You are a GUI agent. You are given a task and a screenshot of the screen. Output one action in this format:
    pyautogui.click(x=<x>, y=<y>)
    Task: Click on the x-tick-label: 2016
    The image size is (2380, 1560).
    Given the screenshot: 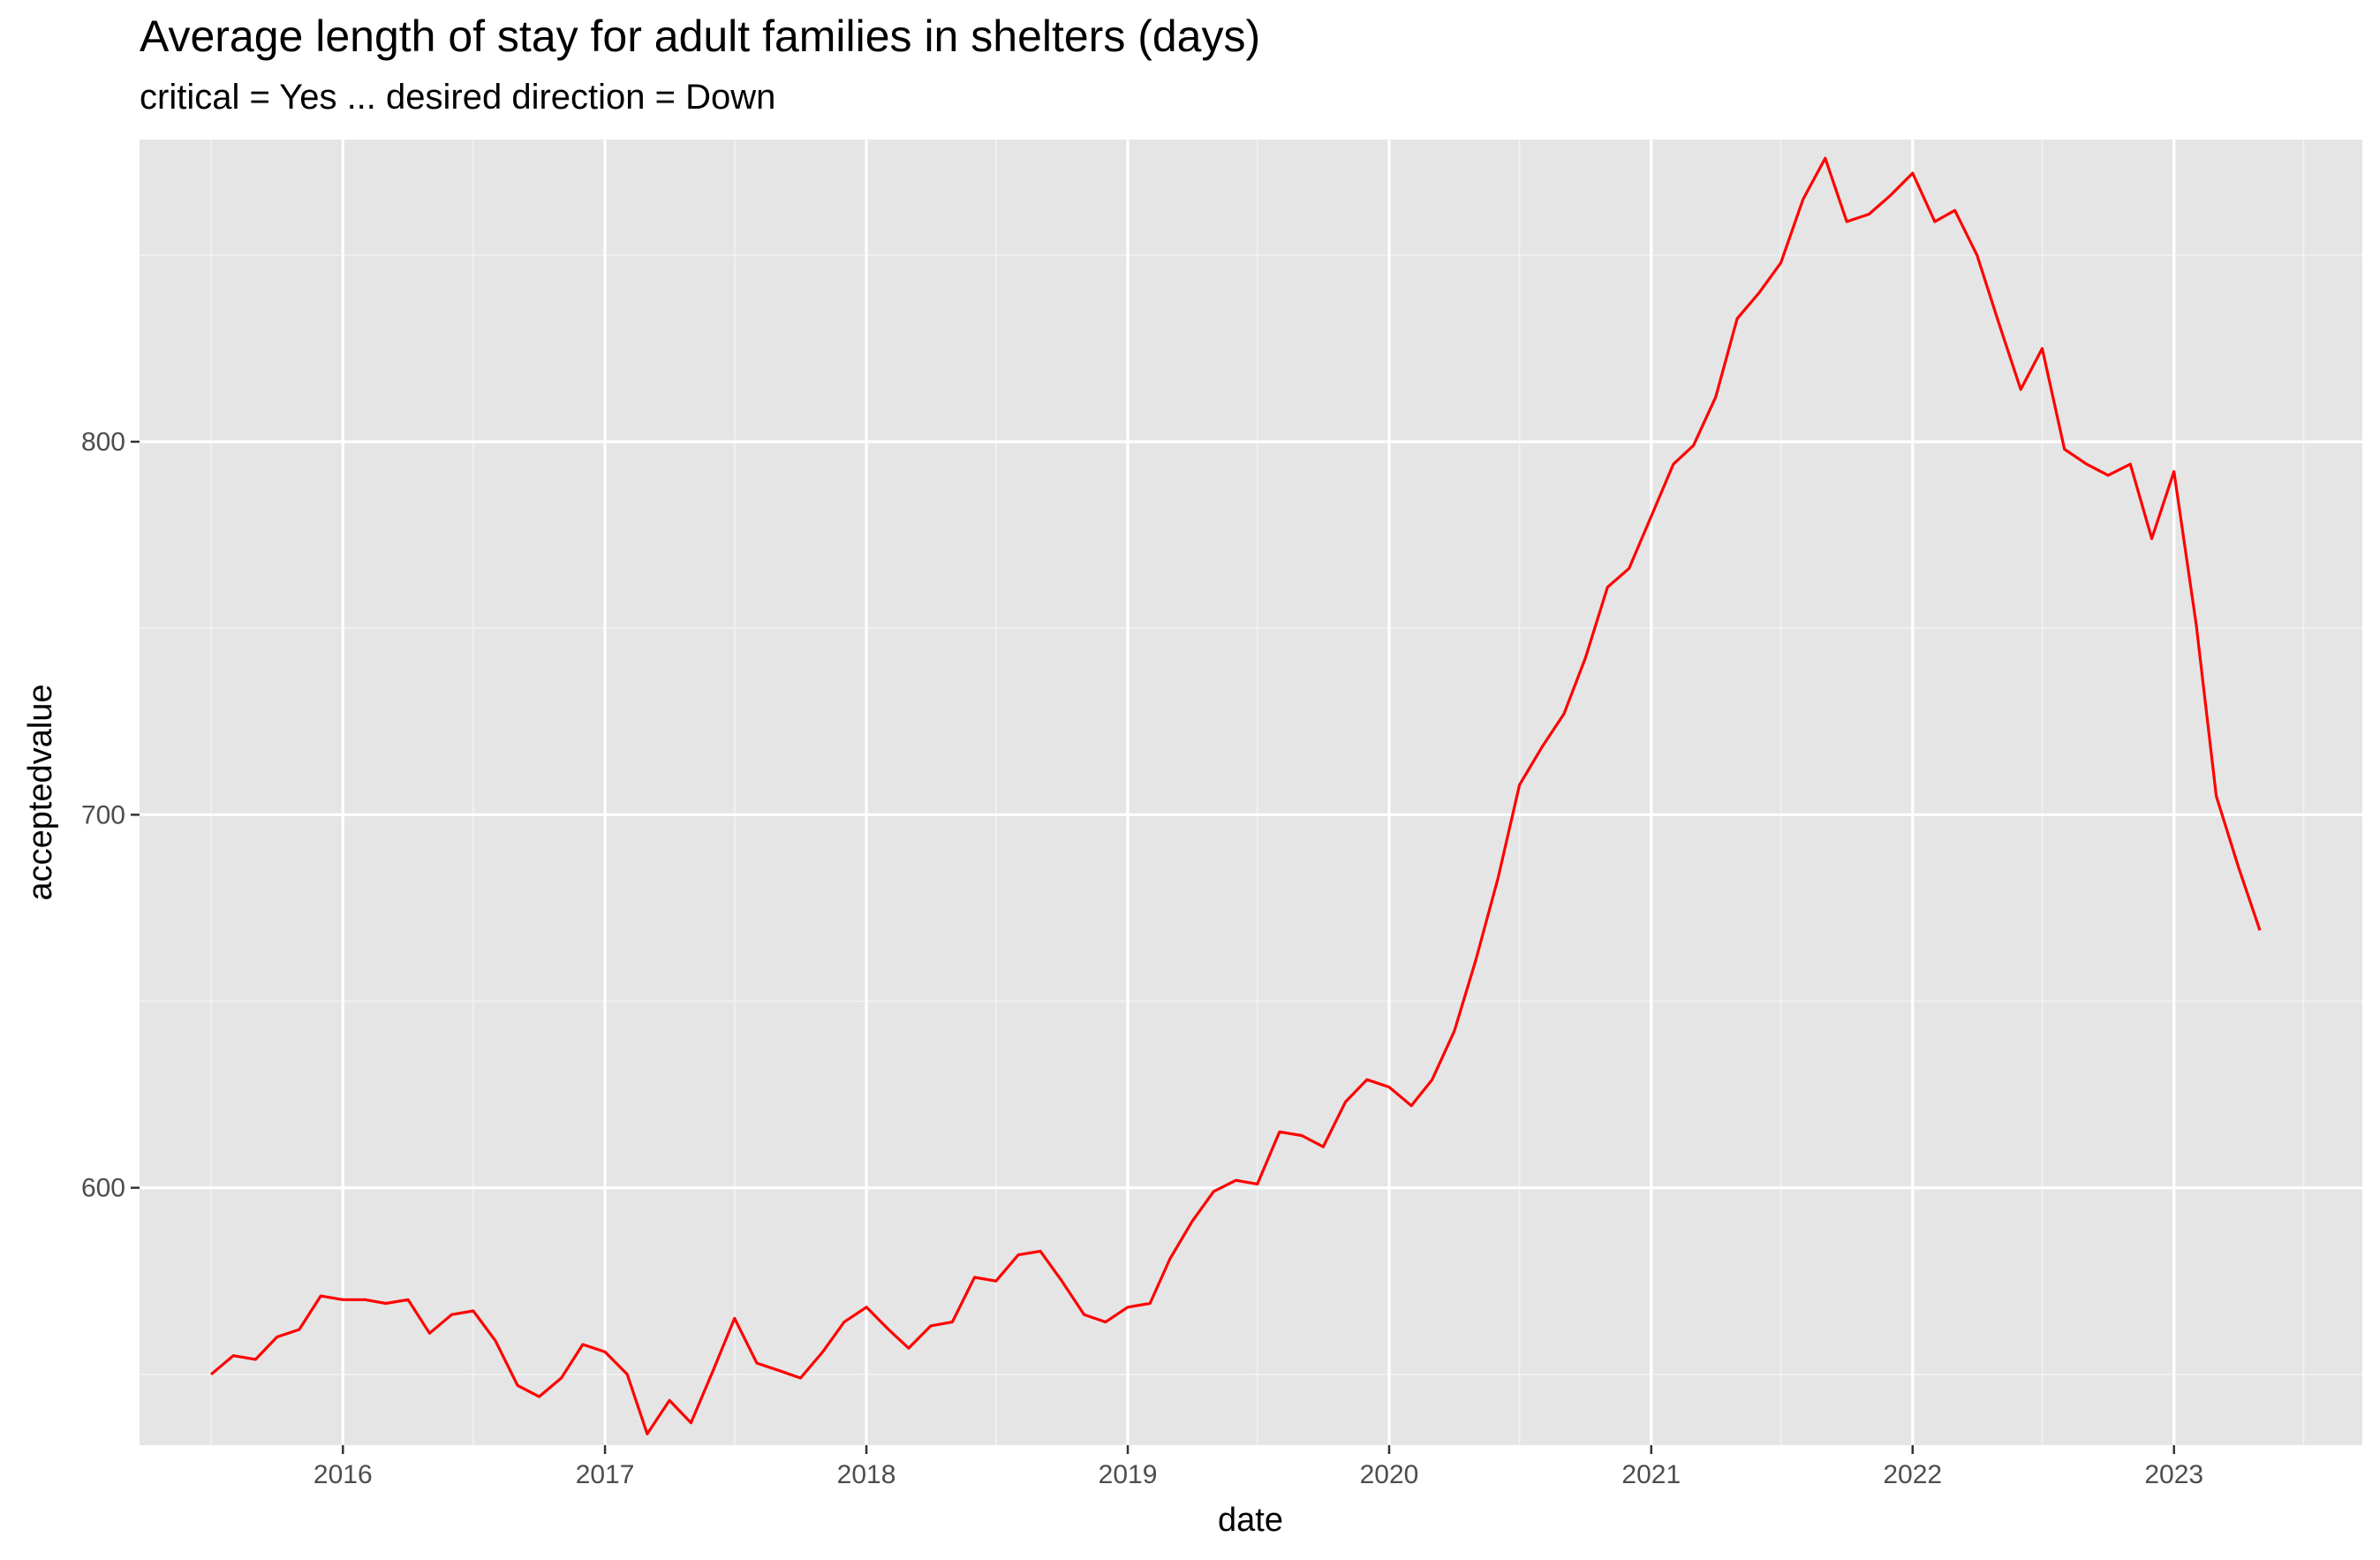 What is the action you would take?
    pyautogui.click(x=343, y=1474)
    